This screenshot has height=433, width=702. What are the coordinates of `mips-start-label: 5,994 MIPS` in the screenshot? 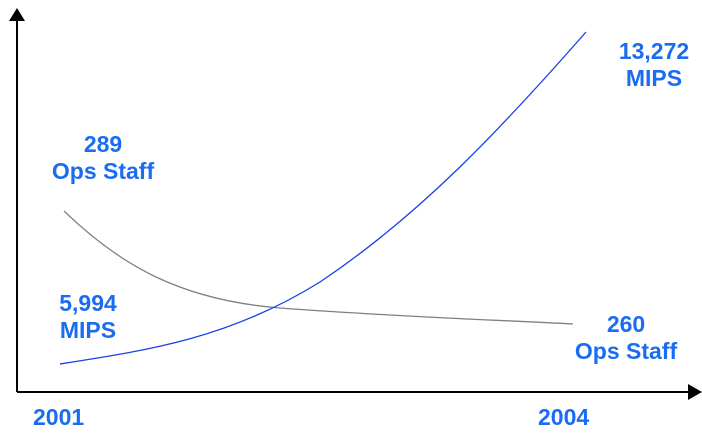 It's located at (88, 317).